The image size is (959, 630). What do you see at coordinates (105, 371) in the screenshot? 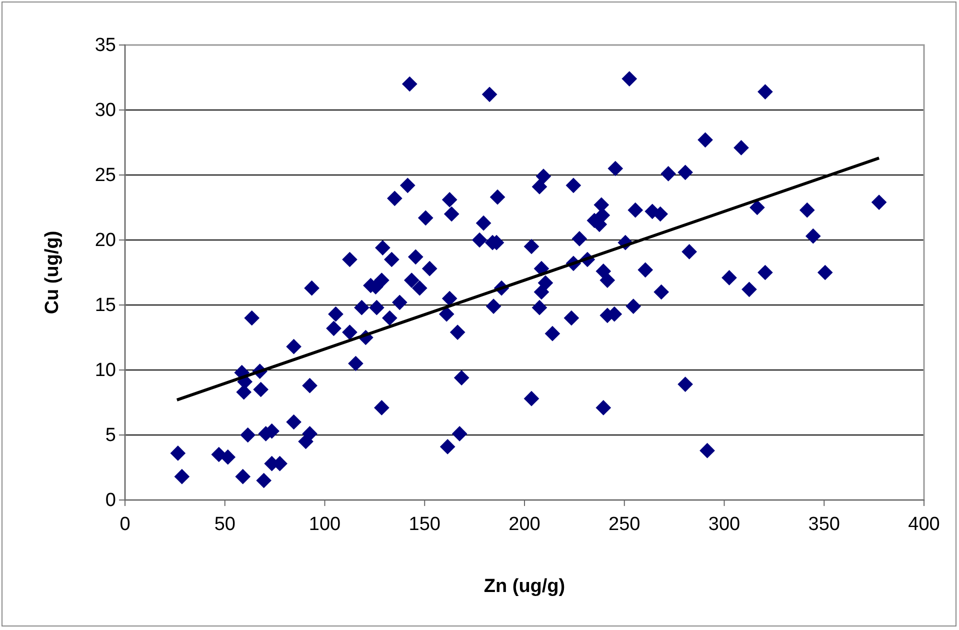
I see `y-tick-label: 10` at bounding box center [105, 371].